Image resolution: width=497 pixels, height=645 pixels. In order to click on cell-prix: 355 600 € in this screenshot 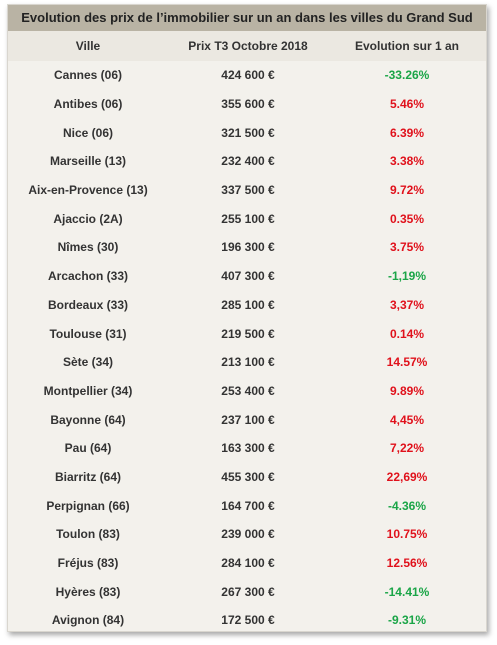, I will do `click(248, 104)`.